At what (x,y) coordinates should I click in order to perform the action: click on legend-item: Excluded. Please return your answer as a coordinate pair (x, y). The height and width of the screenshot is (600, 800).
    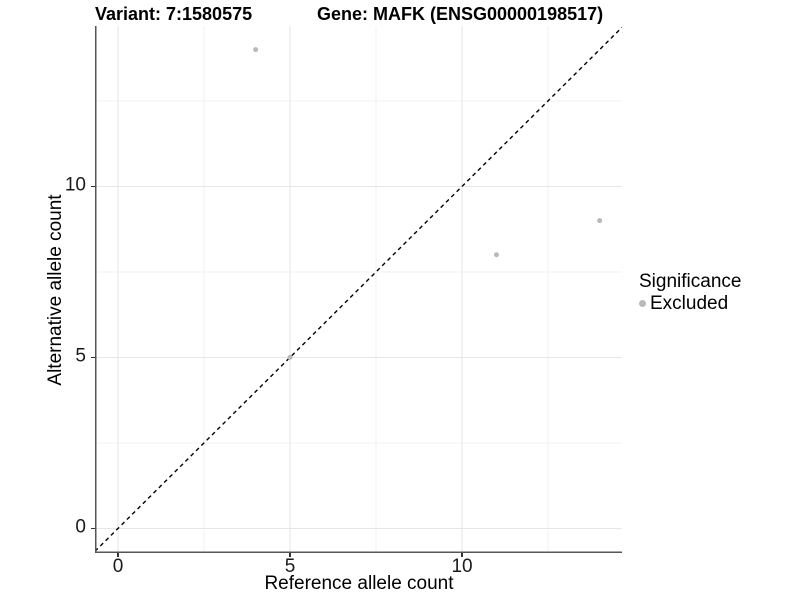
    Looking at the image, I should click on (689, 303).